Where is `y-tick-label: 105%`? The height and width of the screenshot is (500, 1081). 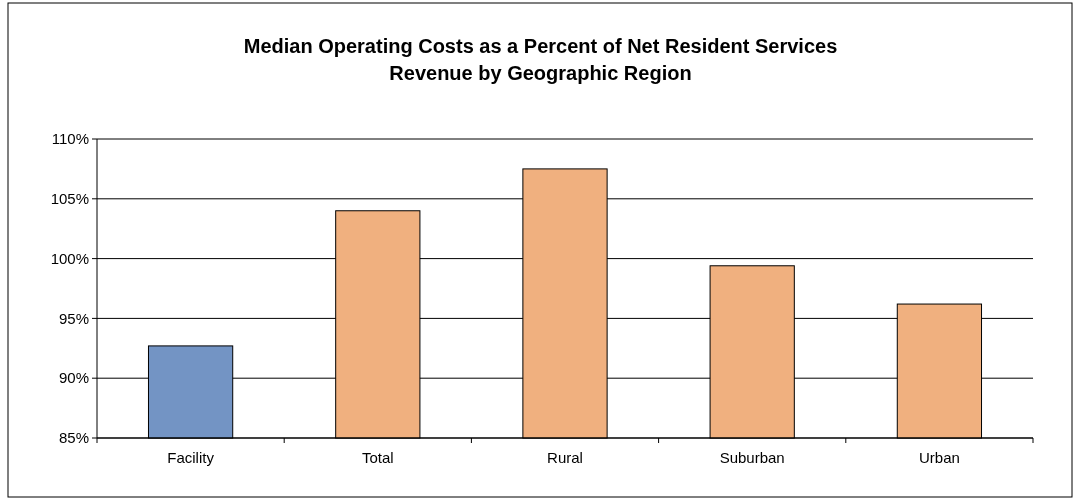
y-tick-label: 105% is located at coordinates (69, 199).